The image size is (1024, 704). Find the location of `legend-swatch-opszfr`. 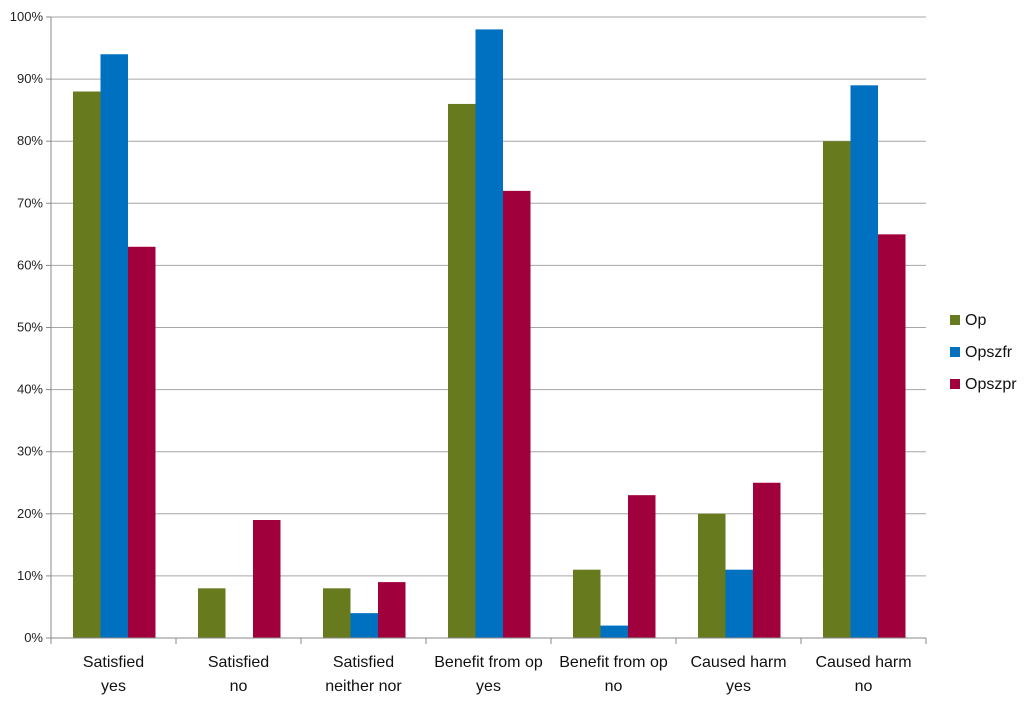

legend-swatch-opszfr is located at coordinates (955, 352).